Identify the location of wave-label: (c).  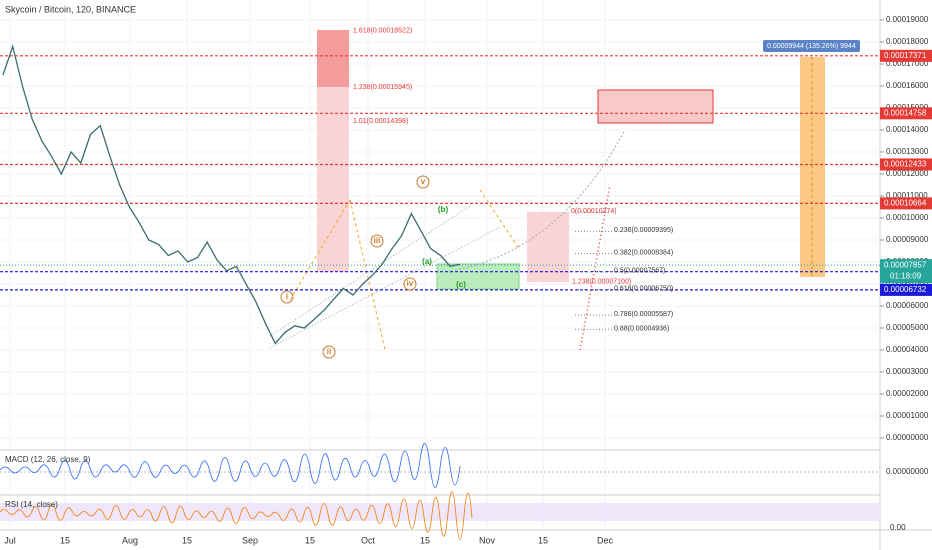
(461, 284).